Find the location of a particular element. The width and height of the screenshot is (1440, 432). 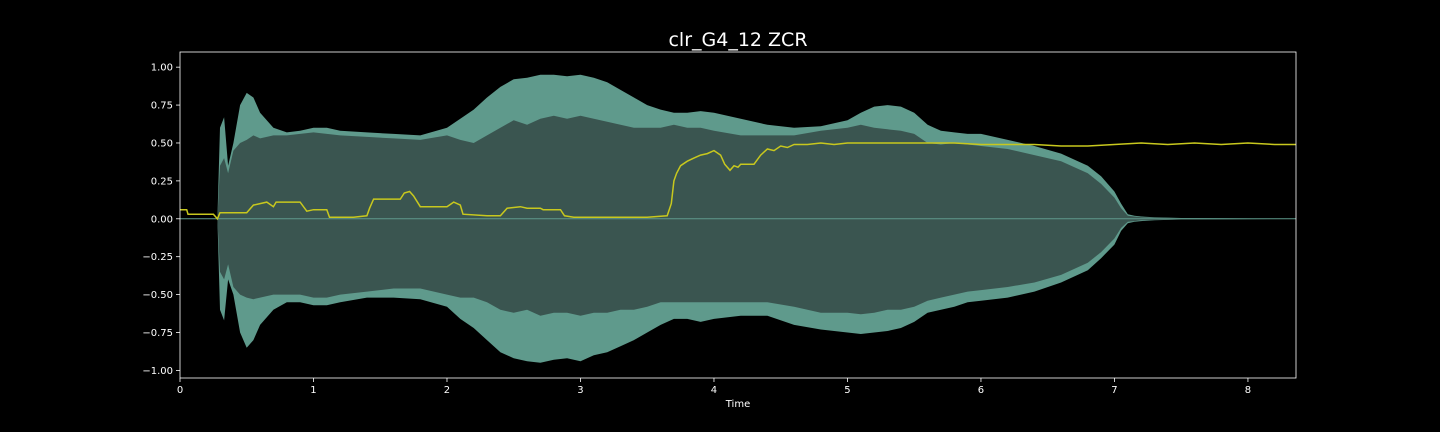

x-tick-label: 0 is located at coordinates (180, 390).